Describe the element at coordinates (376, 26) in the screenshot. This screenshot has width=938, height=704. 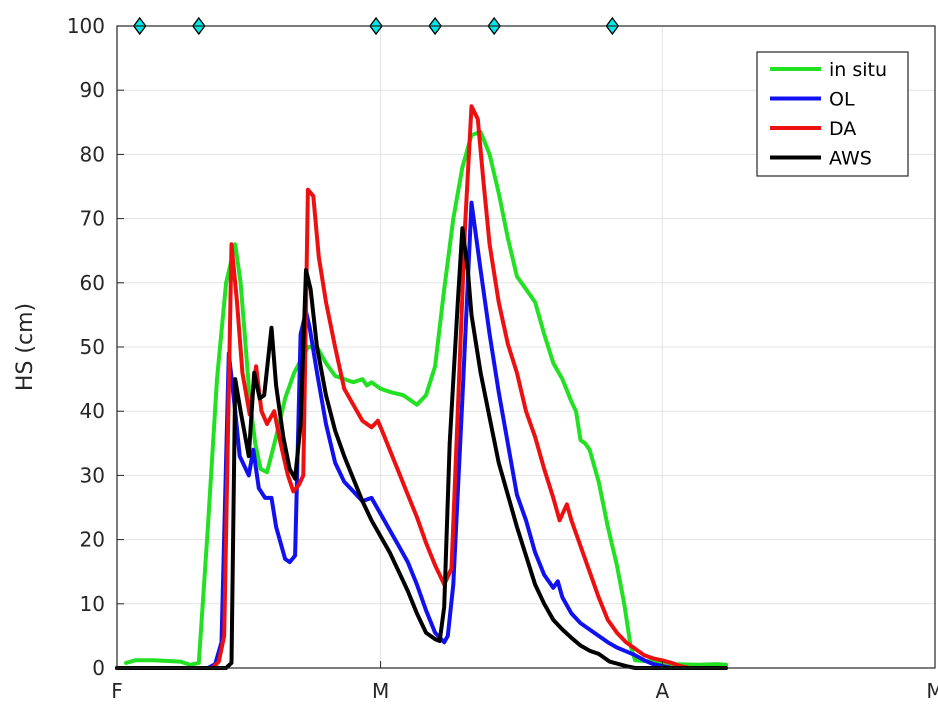
I see `observation-markers` at that location.